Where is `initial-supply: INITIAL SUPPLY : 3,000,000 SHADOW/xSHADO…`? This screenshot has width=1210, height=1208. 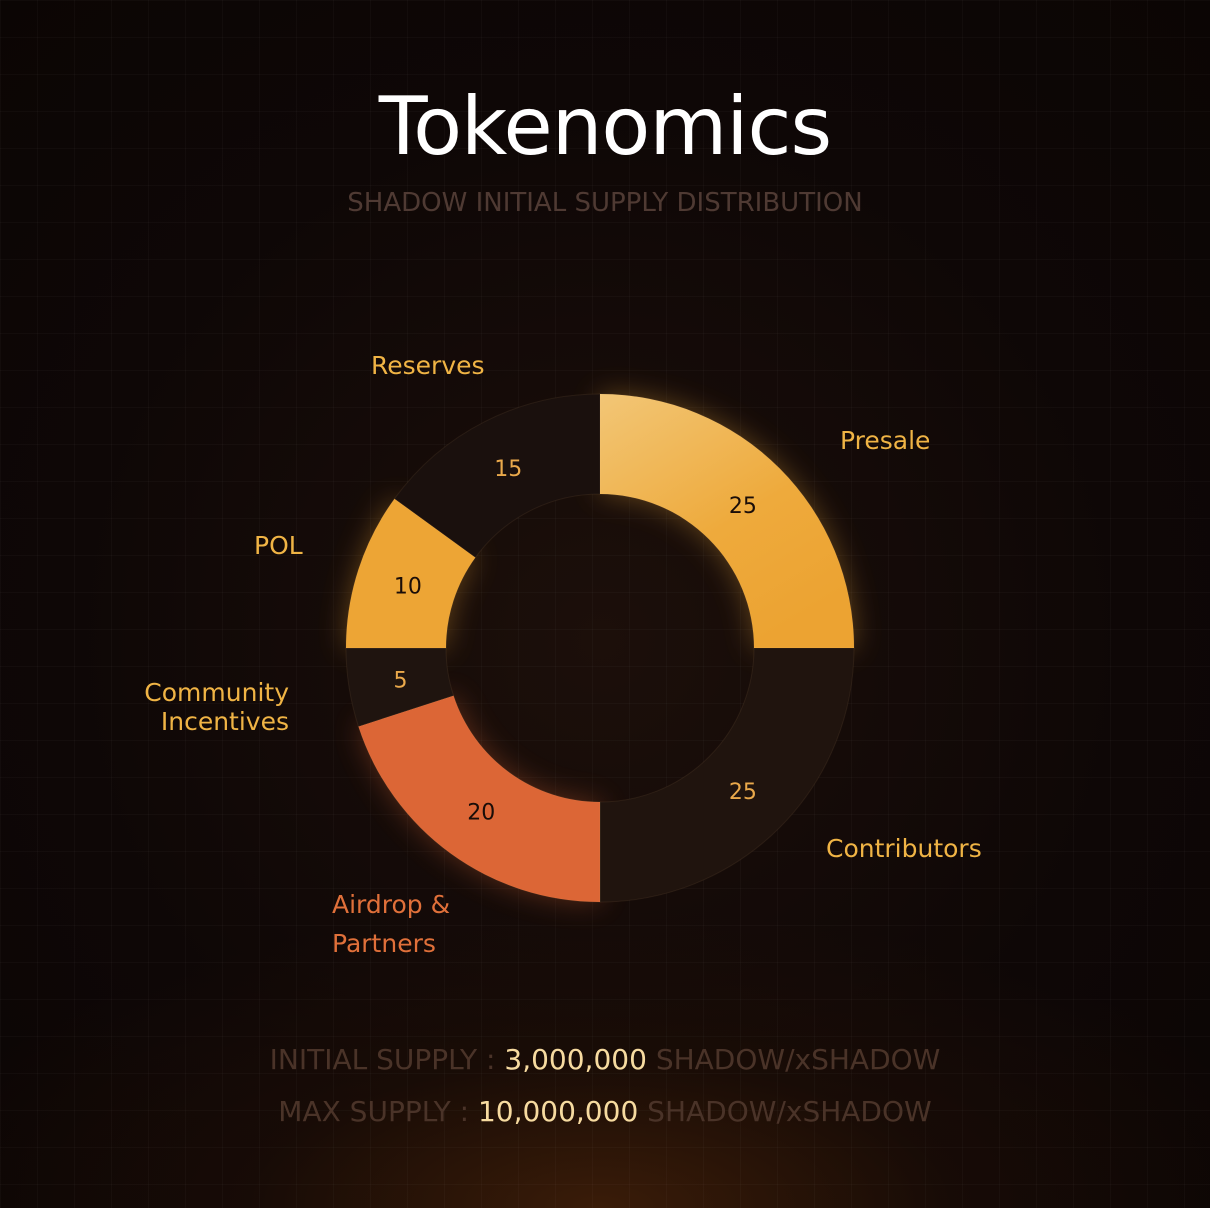 initial-supply: INITIAL SUPPLY : 3,000,000 SHADOW/xSHADO… is located at coordinates (605, 1059).